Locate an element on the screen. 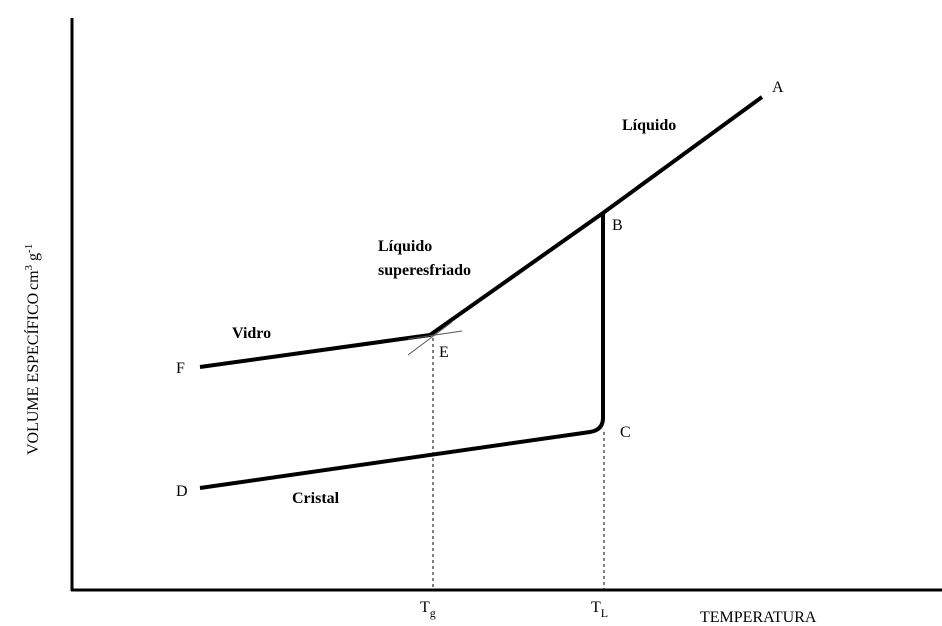  x-axis-label: TEMPERATURA is located at coordinates (758, 617).